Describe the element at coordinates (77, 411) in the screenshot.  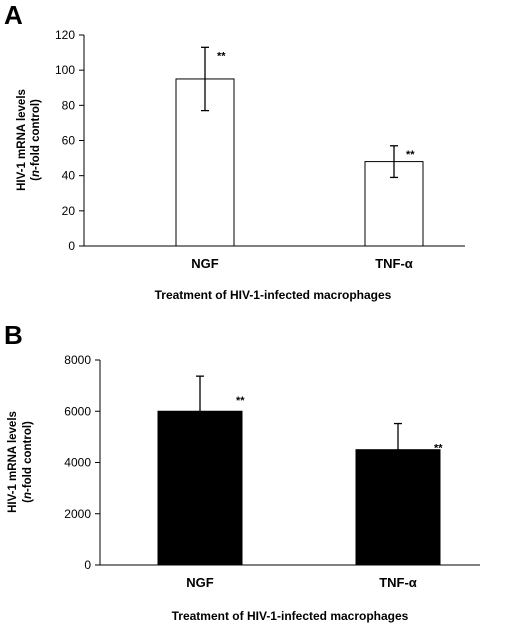
I see `y-tick-label: 6000` at that location.